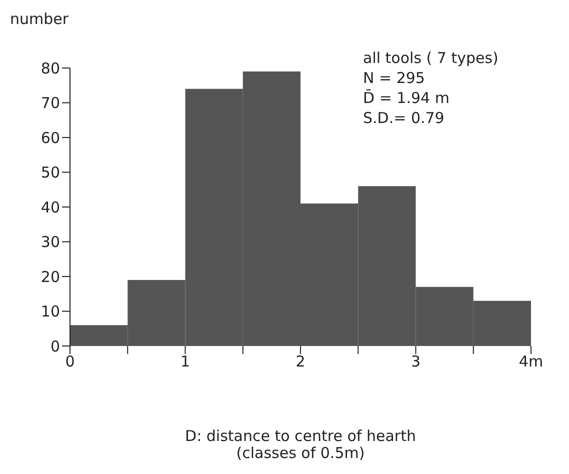 This screenshot has height=474, width=569. I want to click on y-tick-label: 50, so click(50, 173).